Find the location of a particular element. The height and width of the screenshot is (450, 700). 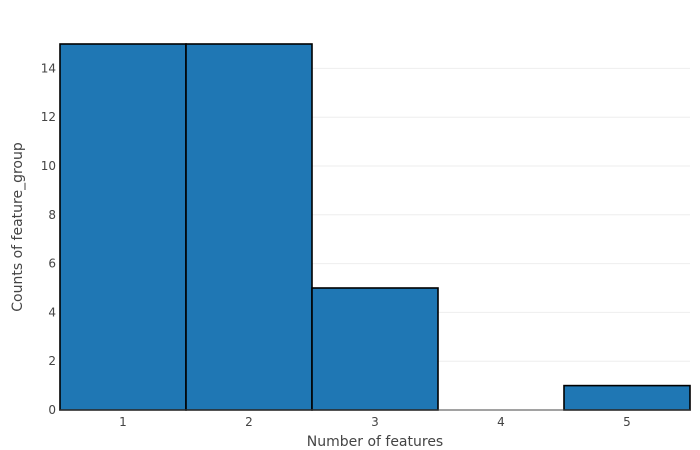

y-tick-label-8: 8 is located at coordinates (52, 215).